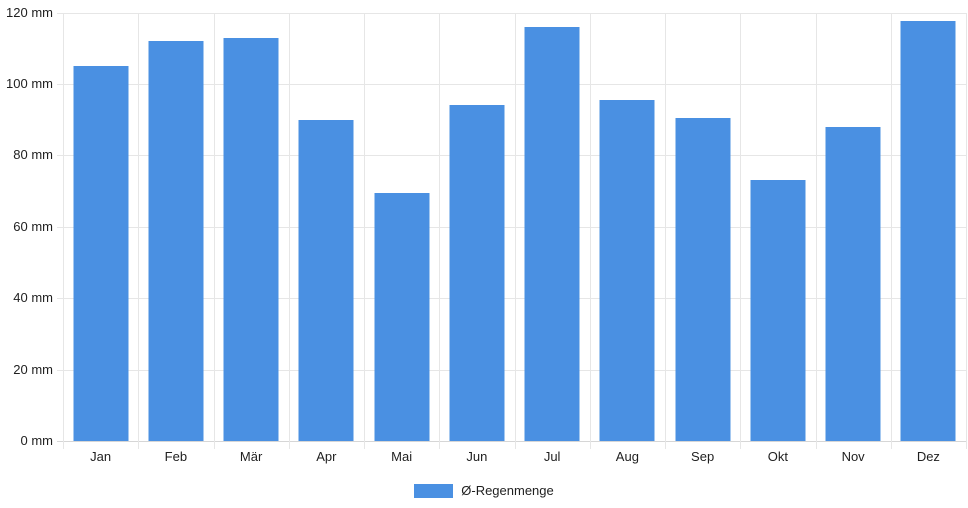 Image resolution: width=968 pixels, height=508 pixels. Describe the element at coordinates (507, 490) in the screenshot. I see `legend-label: Ø-Regenmenge` at that location.